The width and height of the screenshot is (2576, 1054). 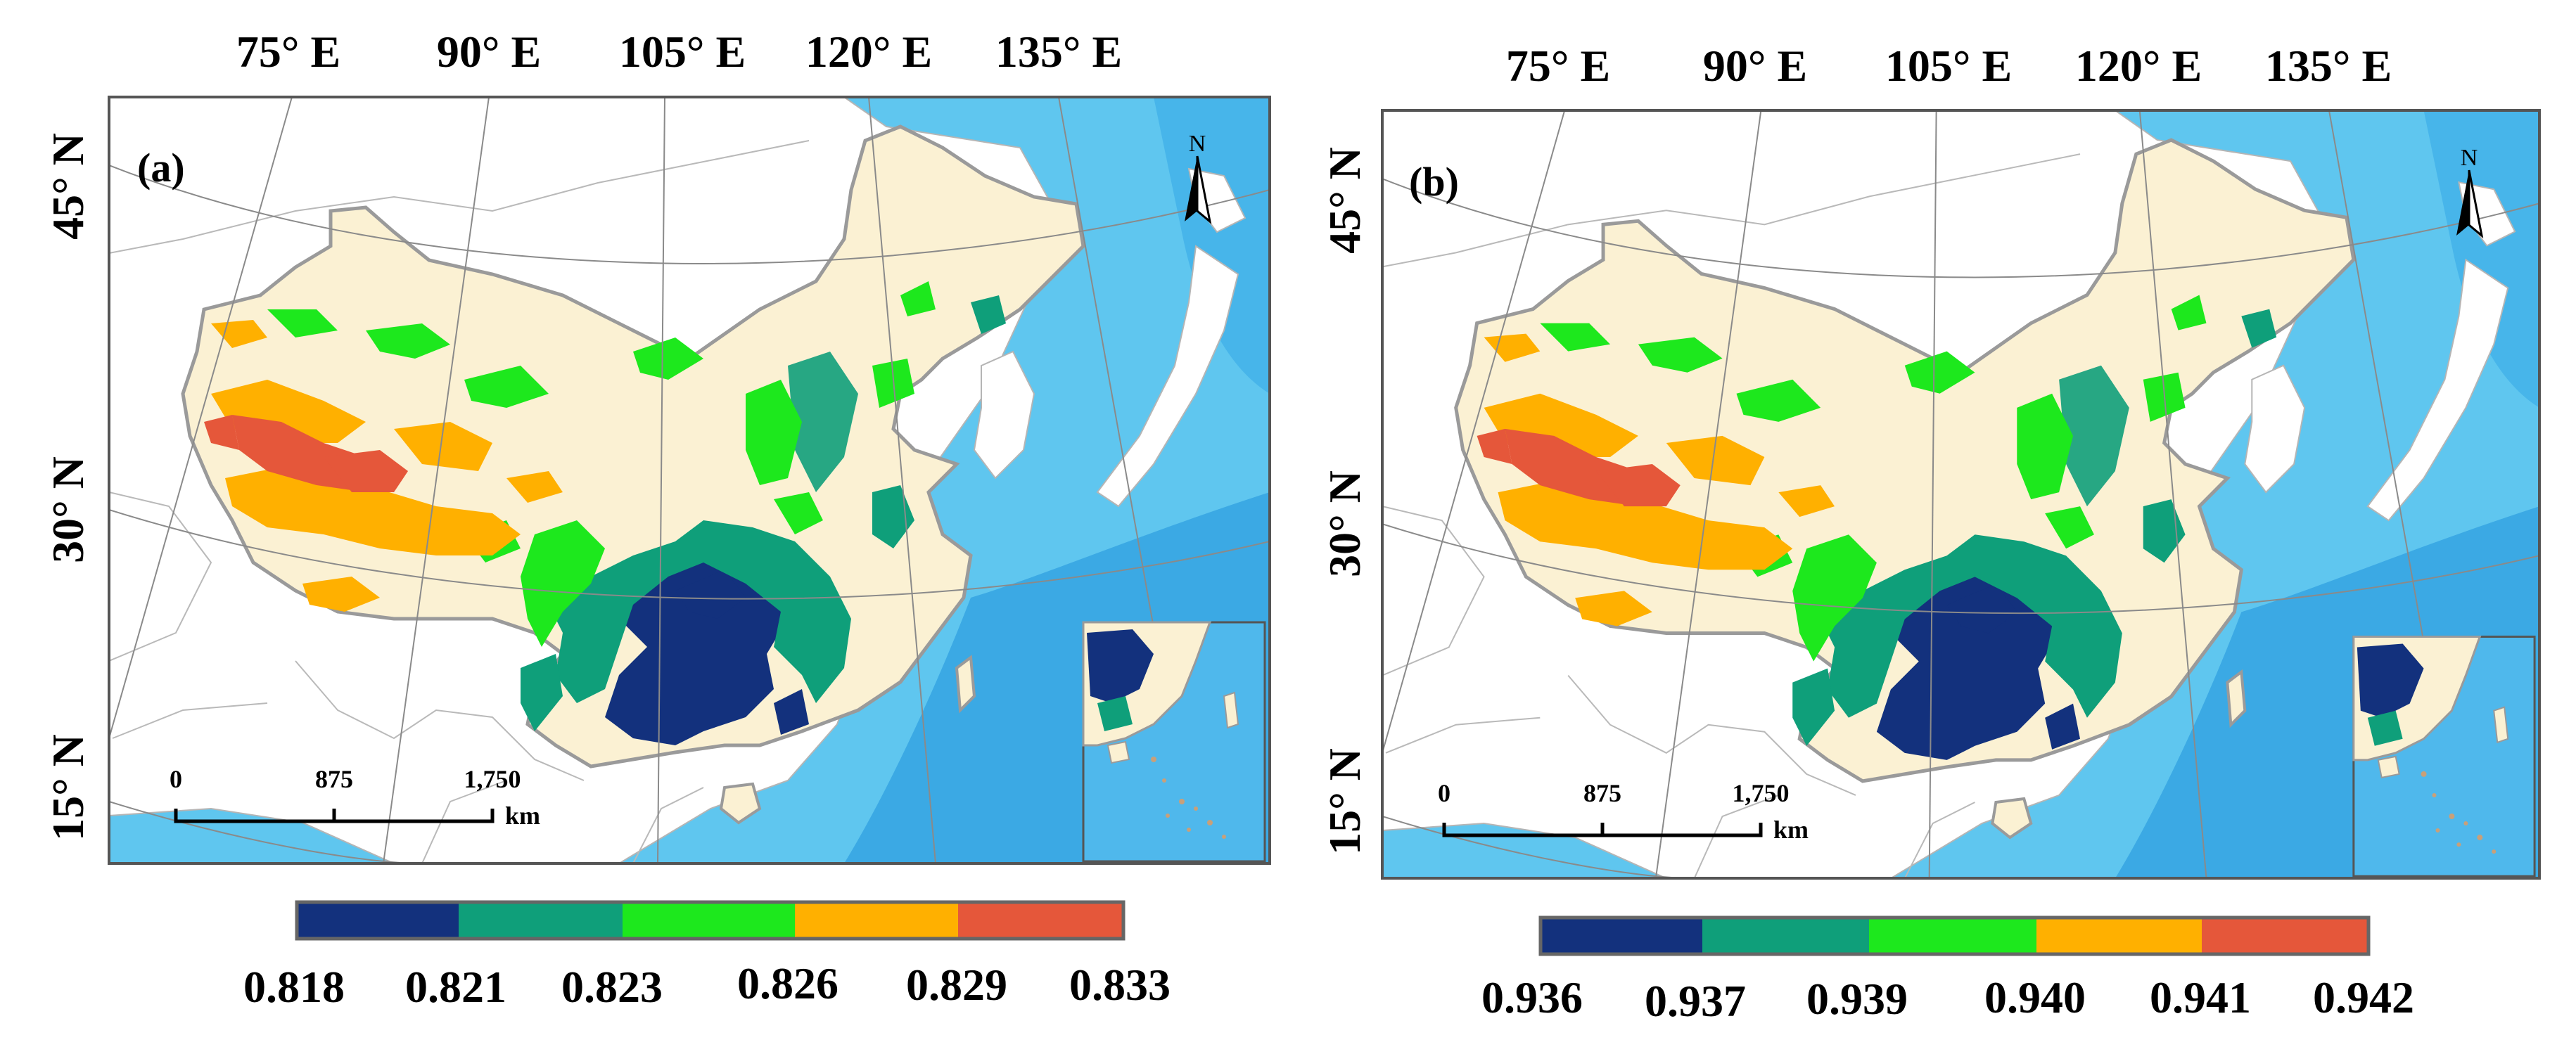 What do you see at coordinates (176, 779) in the screenshot?
I see `panel-a-scale-0: 0` at bounding box center [176, 779].